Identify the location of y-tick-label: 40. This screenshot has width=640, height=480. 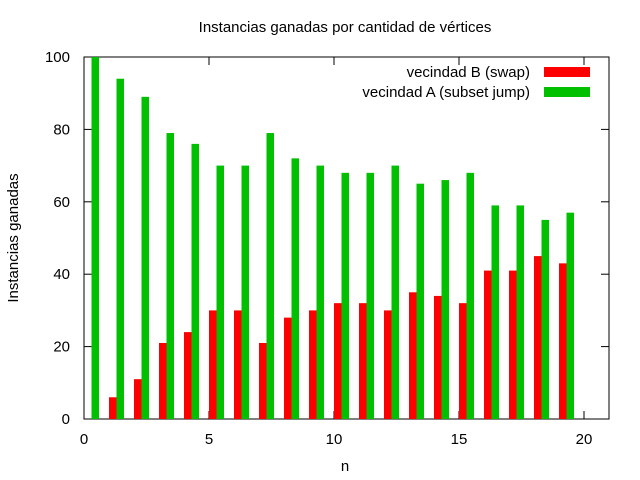
(61, 274).